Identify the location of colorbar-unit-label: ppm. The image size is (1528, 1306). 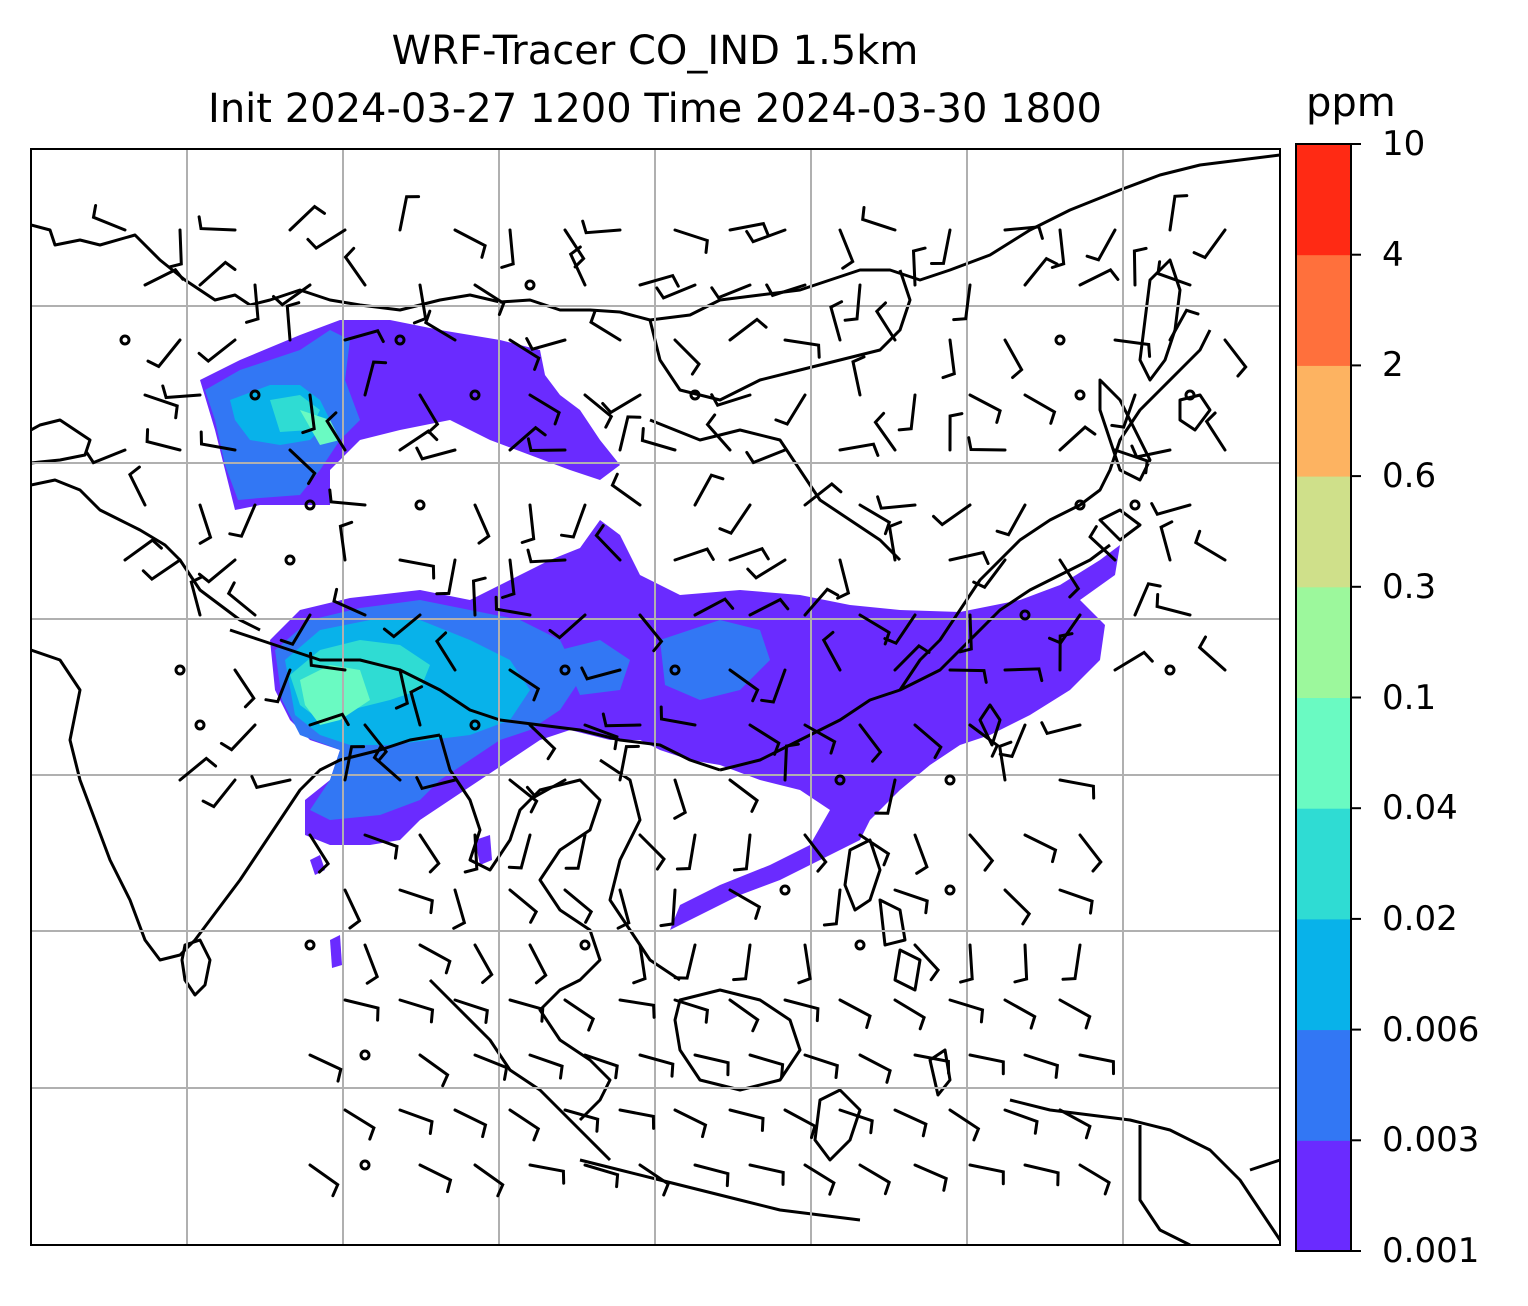
(1351, 103).